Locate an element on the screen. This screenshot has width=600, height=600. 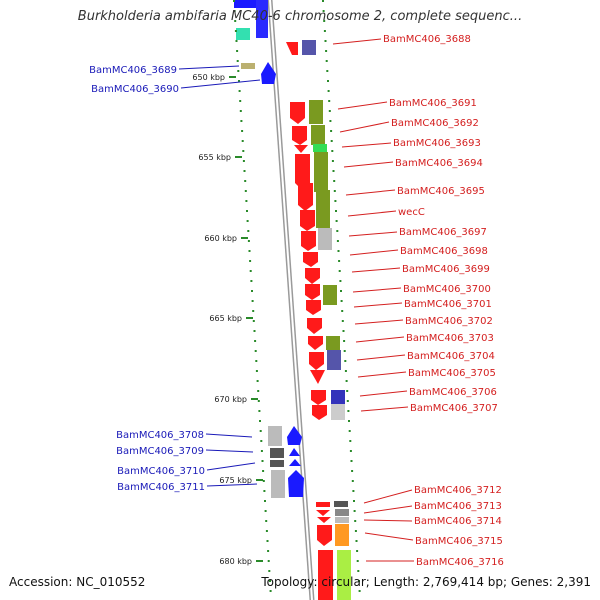
label-3698: BamMC406_3698 is located at coordinates (444, 251).